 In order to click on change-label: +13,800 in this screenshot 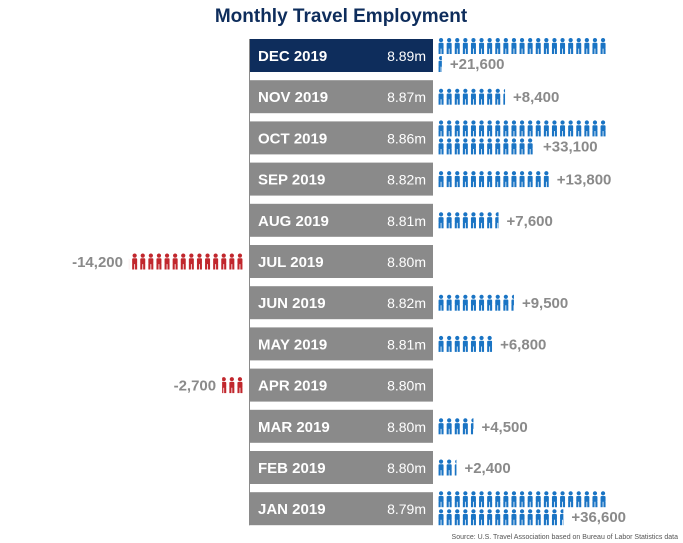, I will do `click(584, 180)`.